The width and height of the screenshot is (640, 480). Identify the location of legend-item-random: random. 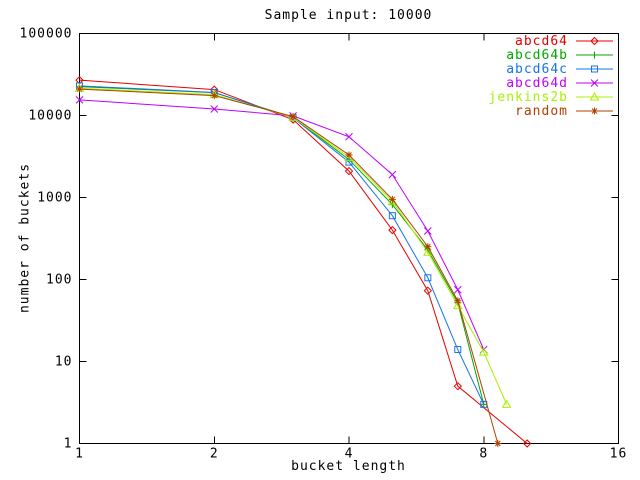
(564, 111).